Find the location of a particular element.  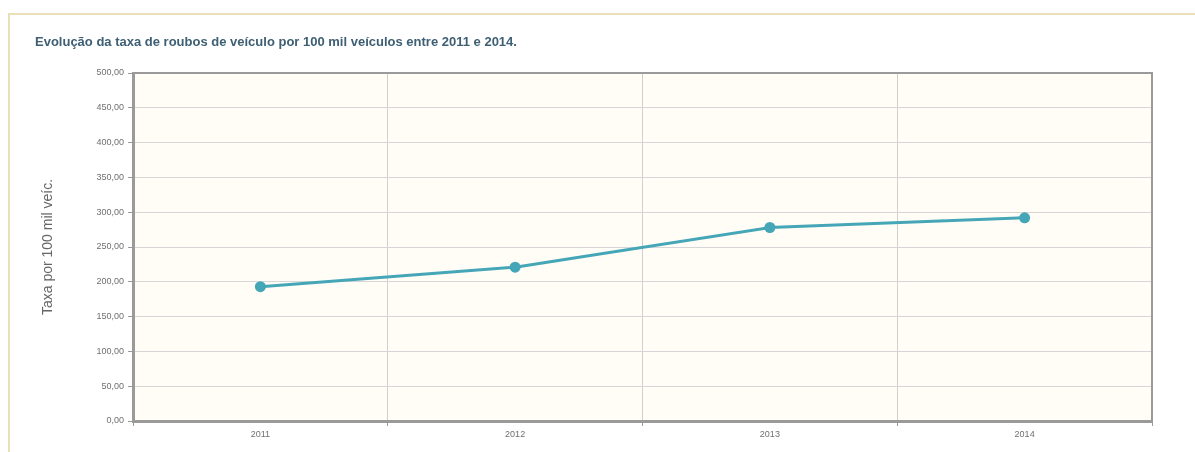

chart-title: Evolução da taxa de roubos de veículo por 100 mil veículos entre 2011 e 2014. is located at coordinates (276, 41).